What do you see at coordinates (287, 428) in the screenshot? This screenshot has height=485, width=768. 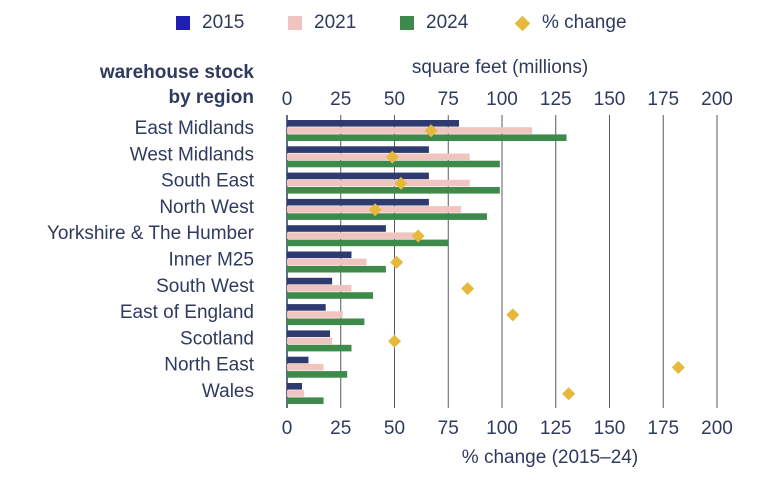 I see `bottom-tick-label: 0` at bounding box center [287, 428].